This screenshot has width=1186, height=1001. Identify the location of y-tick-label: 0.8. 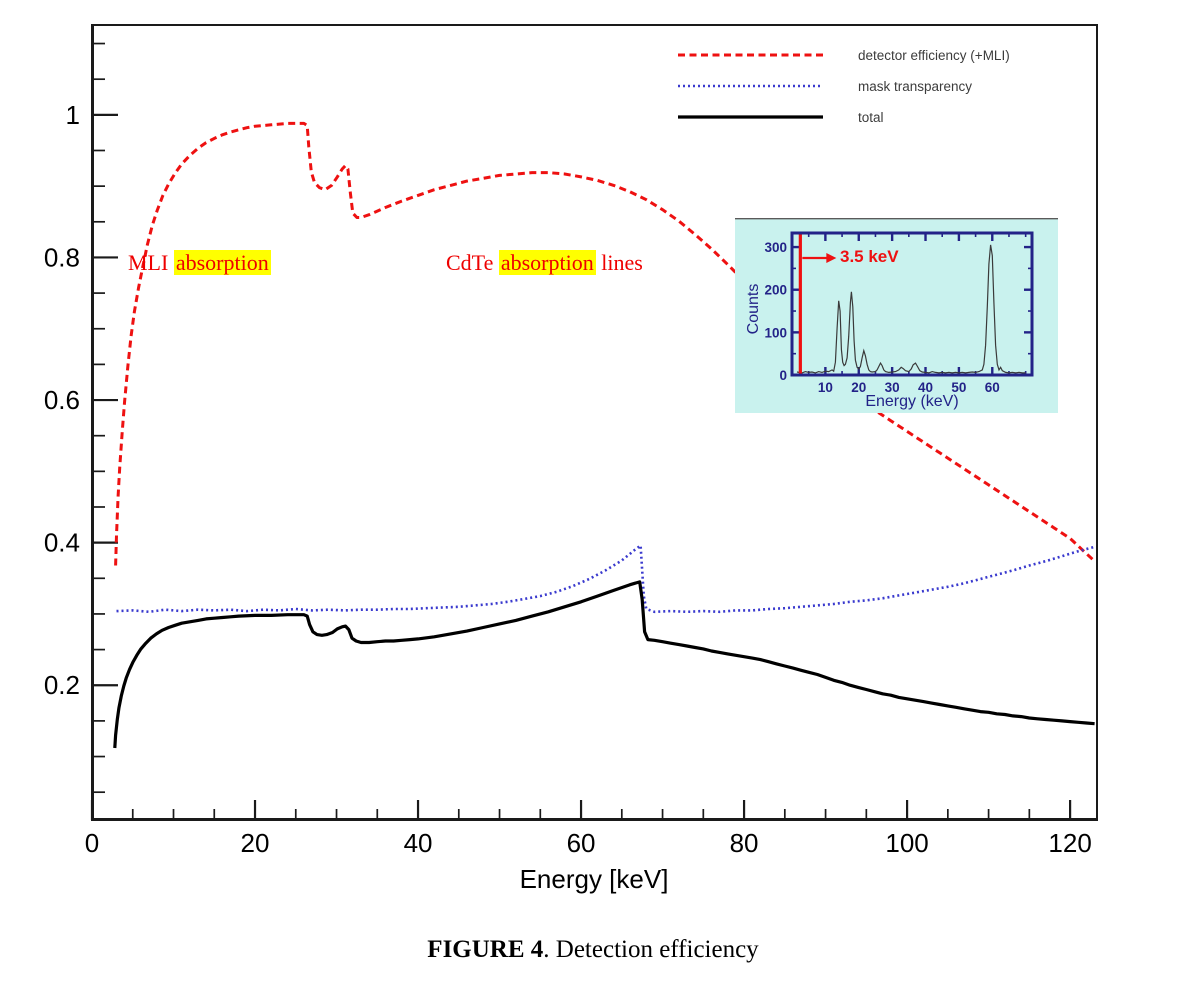
(62, 257).